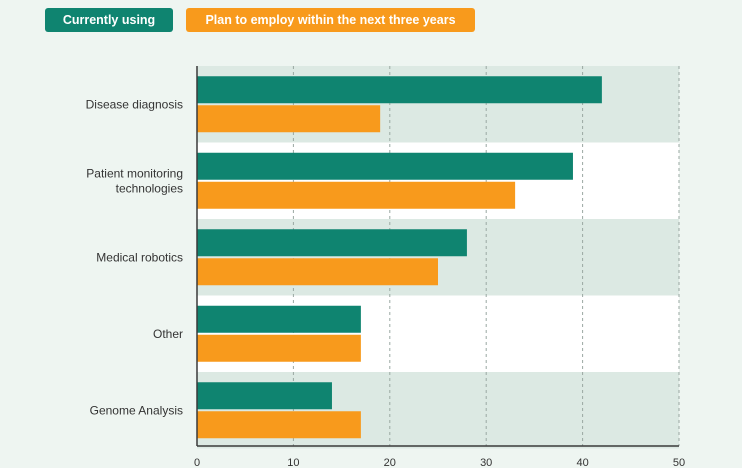 This screenshot has height=468, width=742. I want to click on category-label: Patient monitoring technologies, so click(134, 180).